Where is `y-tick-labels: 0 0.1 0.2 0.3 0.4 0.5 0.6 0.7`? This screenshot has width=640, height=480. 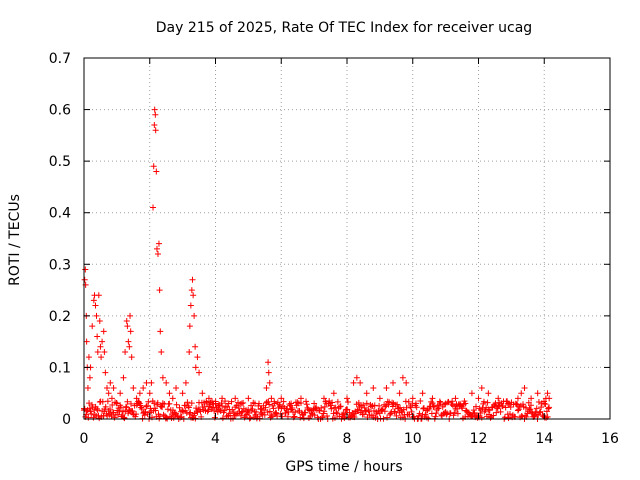 y-tick-labels: 0 0.1 0.2 0.3 0.4 0.5 0.6 0.7 is located at coordinates (60, 239).